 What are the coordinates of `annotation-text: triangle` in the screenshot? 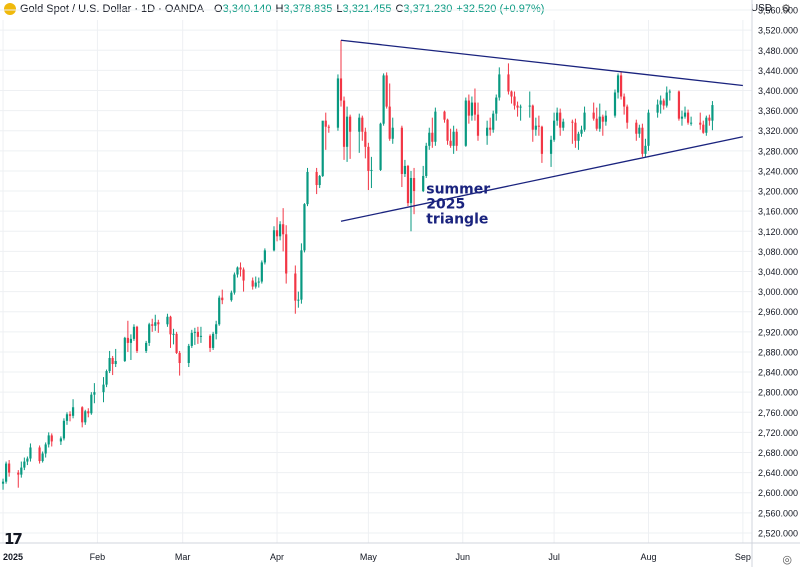 It's located at (457, 220).